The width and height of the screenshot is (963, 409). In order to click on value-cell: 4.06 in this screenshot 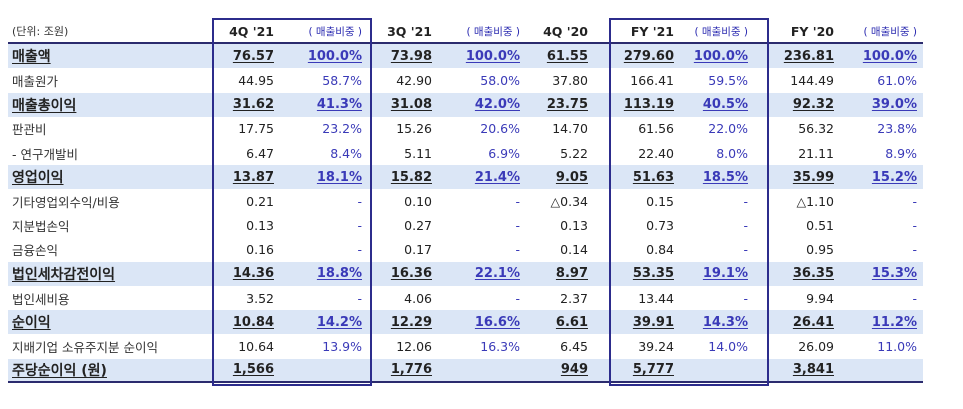, I will do `click(418, 298)`.